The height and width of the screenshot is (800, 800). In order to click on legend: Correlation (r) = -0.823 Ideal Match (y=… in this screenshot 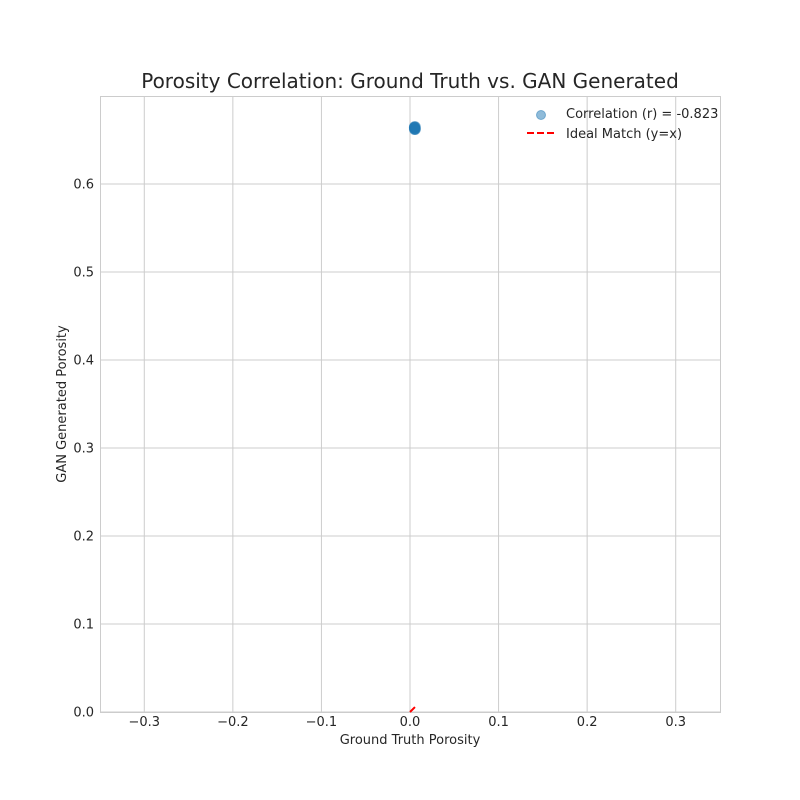, I will do `click(622, 124)`.